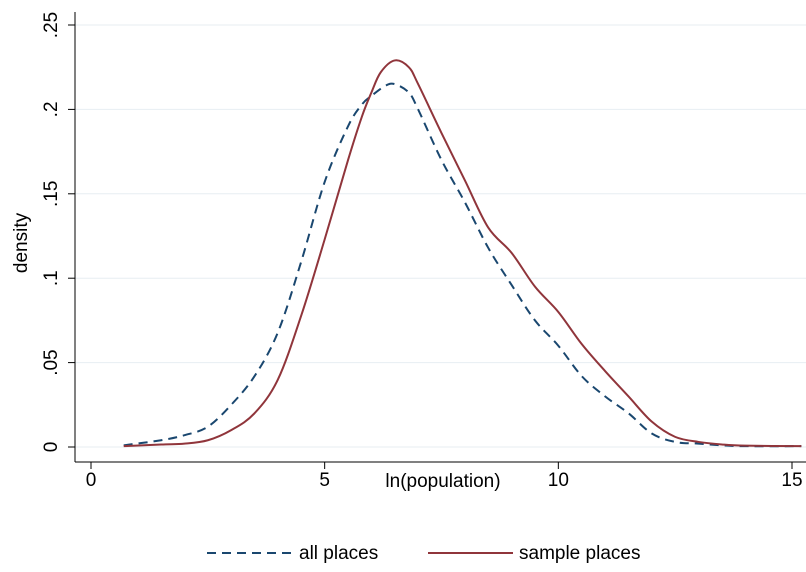 The height and width of the screenshot is (572, 806). I want to click on legend-label-all-places: all places, so click(338, 553).